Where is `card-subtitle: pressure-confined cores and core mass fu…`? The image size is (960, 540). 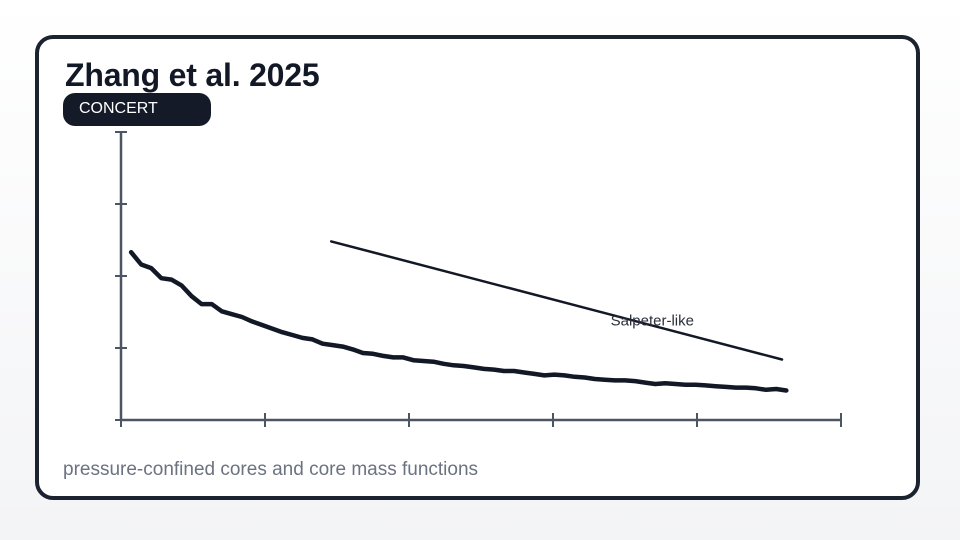
card-subtitle: pressure-confined cores and core mass fu… is located at coordinates (271, 469).